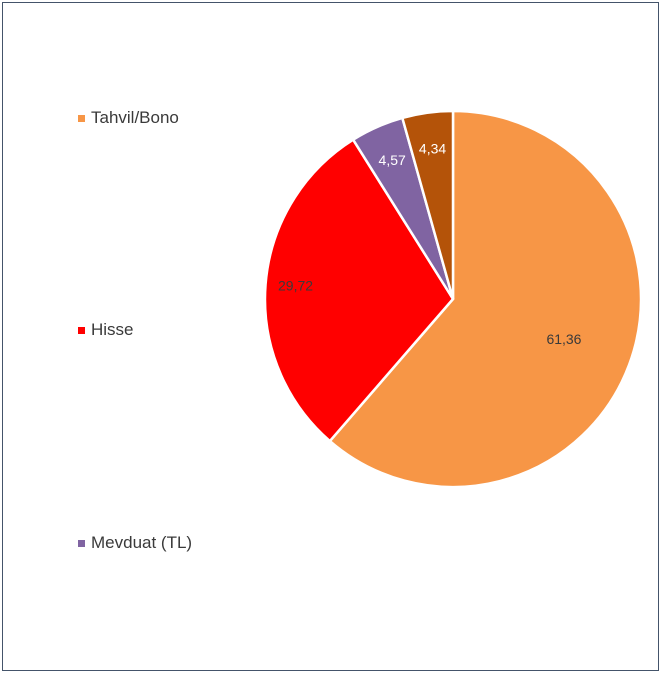 The width and height of the screenshot is (665, 675). Describe the element at coordinates (81, 543) in the screenshot. I see `legend-swatch-mevduat` at that location.